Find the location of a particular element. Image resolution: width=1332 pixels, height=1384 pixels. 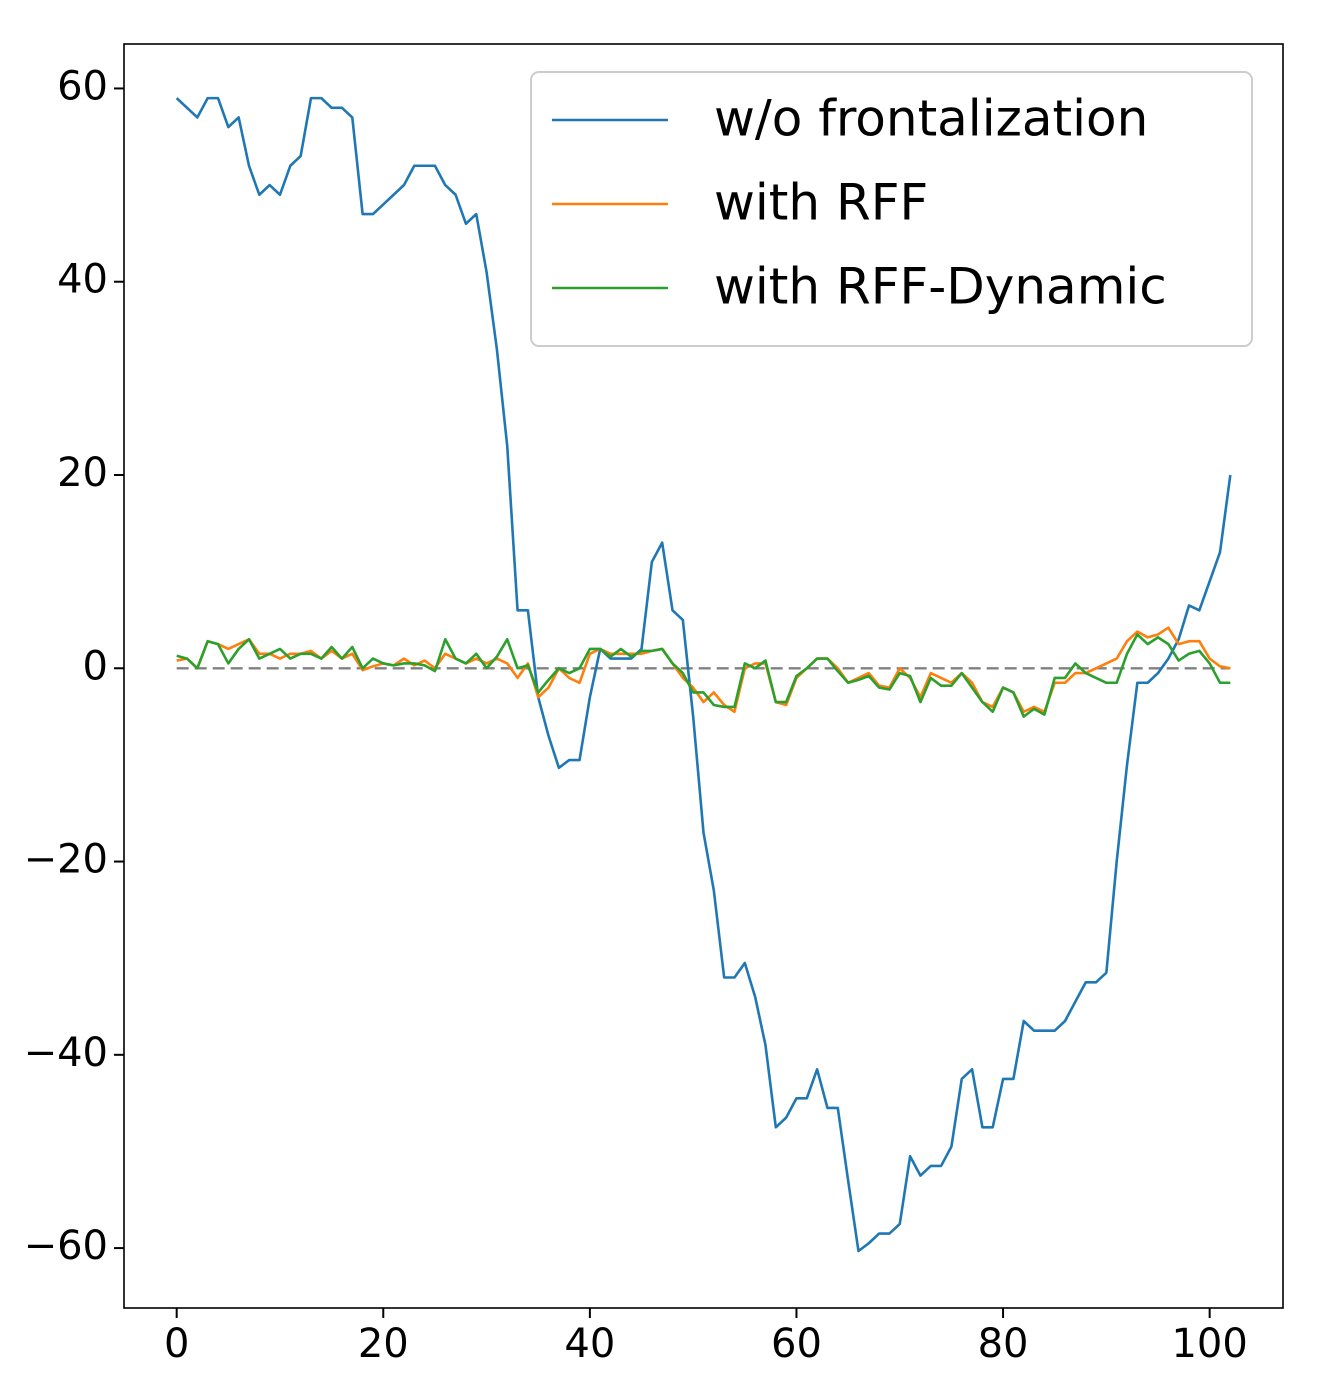

x-tick-label: 20 is located at coordinates (383, 1344).